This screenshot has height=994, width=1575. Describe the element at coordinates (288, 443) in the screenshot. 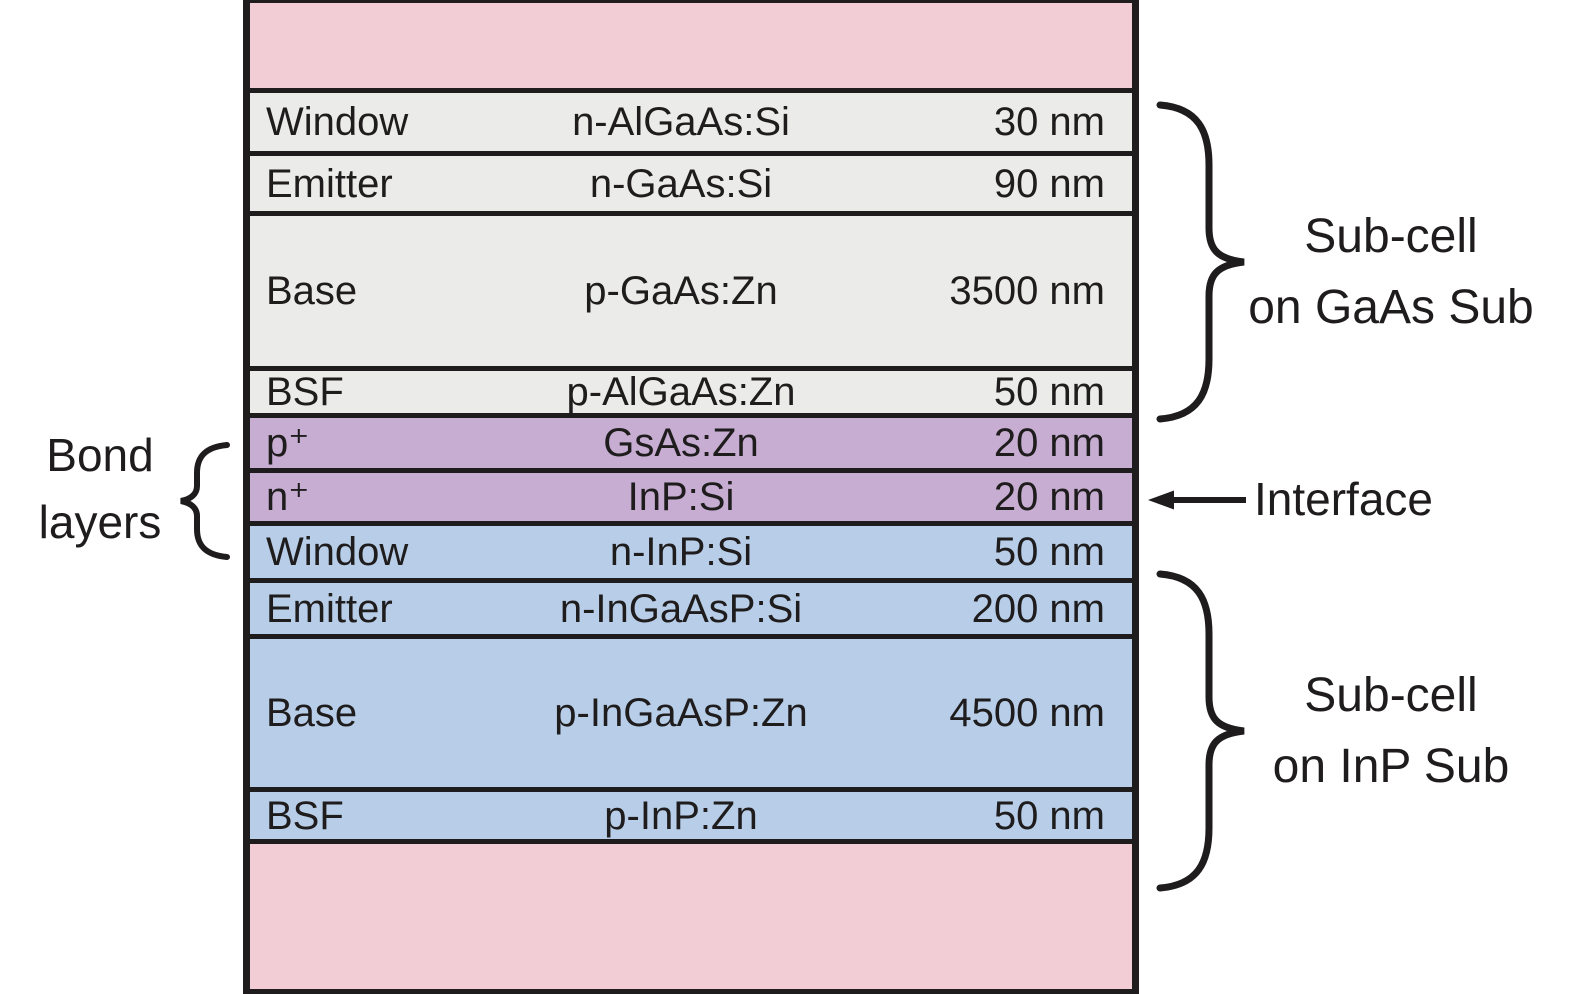

I see `layer-name: p⁺` at that location.